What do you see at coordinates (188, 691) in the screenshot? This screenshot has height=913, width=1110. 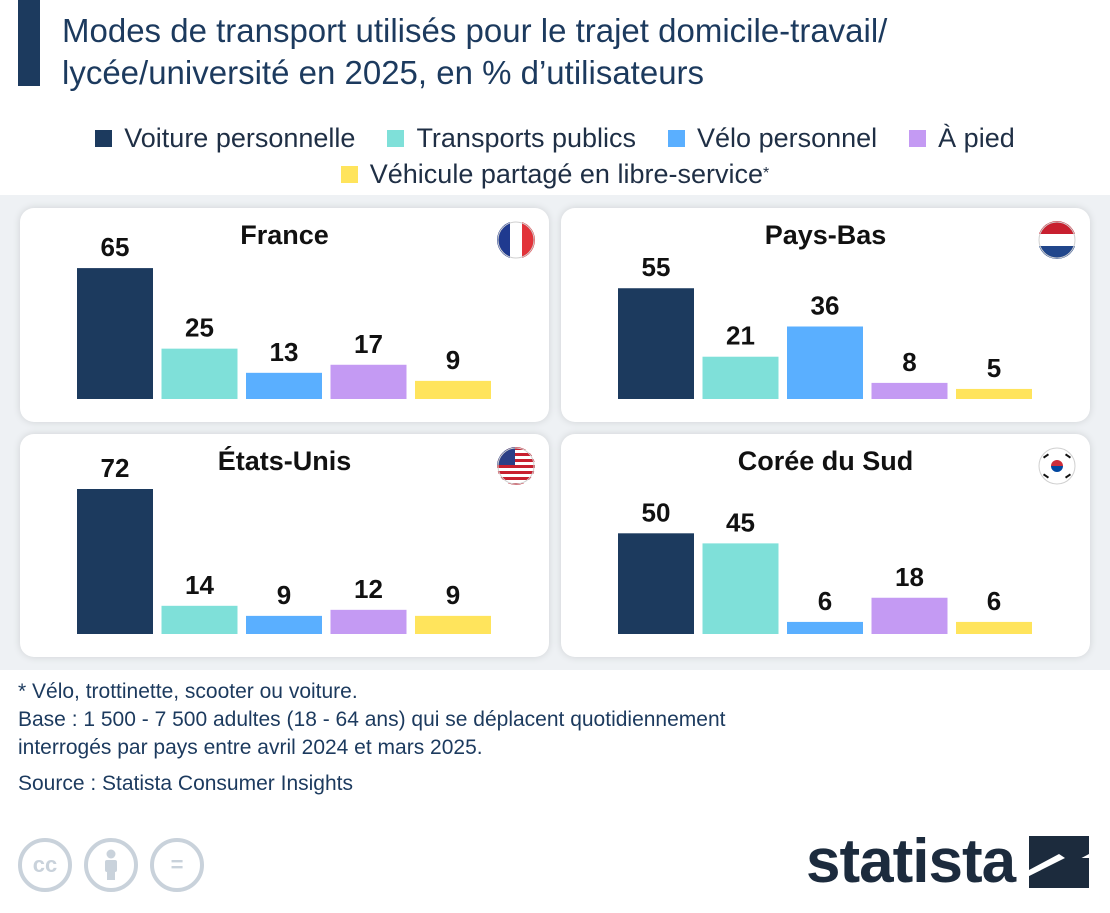 I see `footnote: * Vélo, trottinette, scooter ou voiture.` at bounding box center [188, 691].